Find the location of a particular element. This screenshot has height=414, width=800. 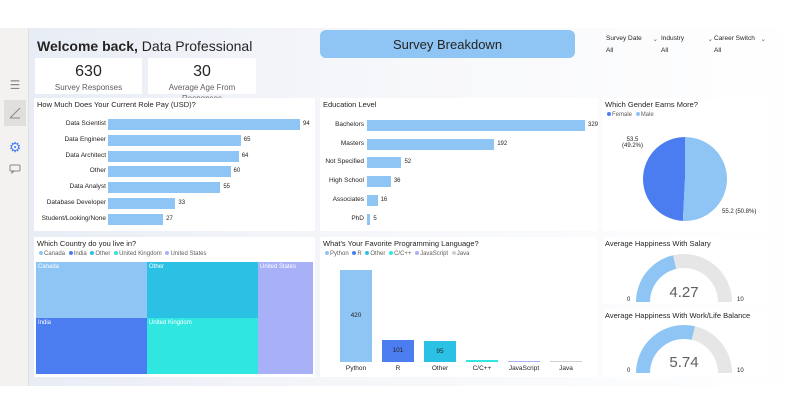

bar-value-label: 94 is located at coordinates (306, 124).